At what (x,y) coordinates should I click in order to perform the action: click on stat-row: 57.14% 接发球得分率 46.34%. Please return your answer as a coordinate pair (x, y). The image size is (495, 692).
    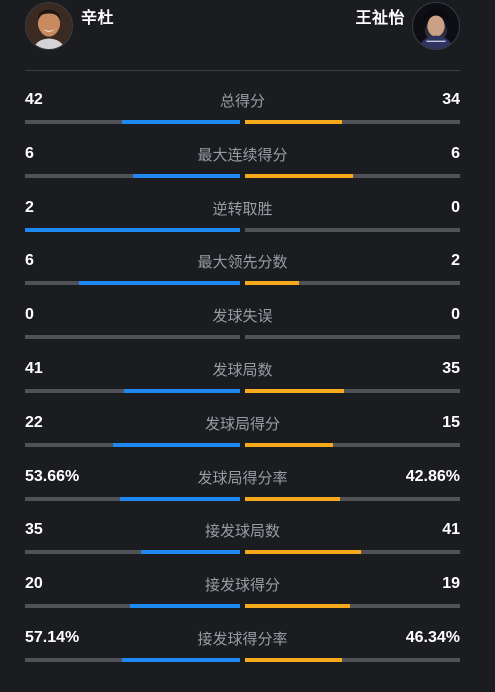
    Looking at the image, I should click on (242, 655).